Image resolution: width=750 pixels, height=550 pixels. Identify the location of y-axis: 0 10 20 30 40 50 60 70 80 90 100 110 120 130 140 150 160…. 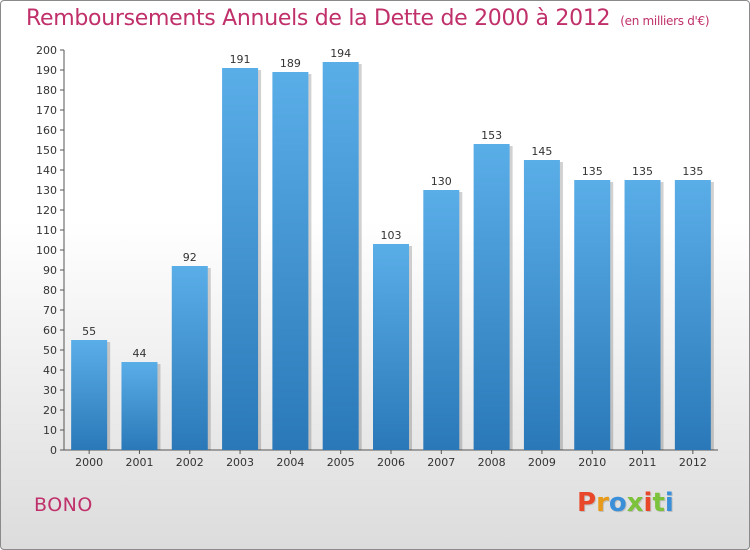
(50, 250).